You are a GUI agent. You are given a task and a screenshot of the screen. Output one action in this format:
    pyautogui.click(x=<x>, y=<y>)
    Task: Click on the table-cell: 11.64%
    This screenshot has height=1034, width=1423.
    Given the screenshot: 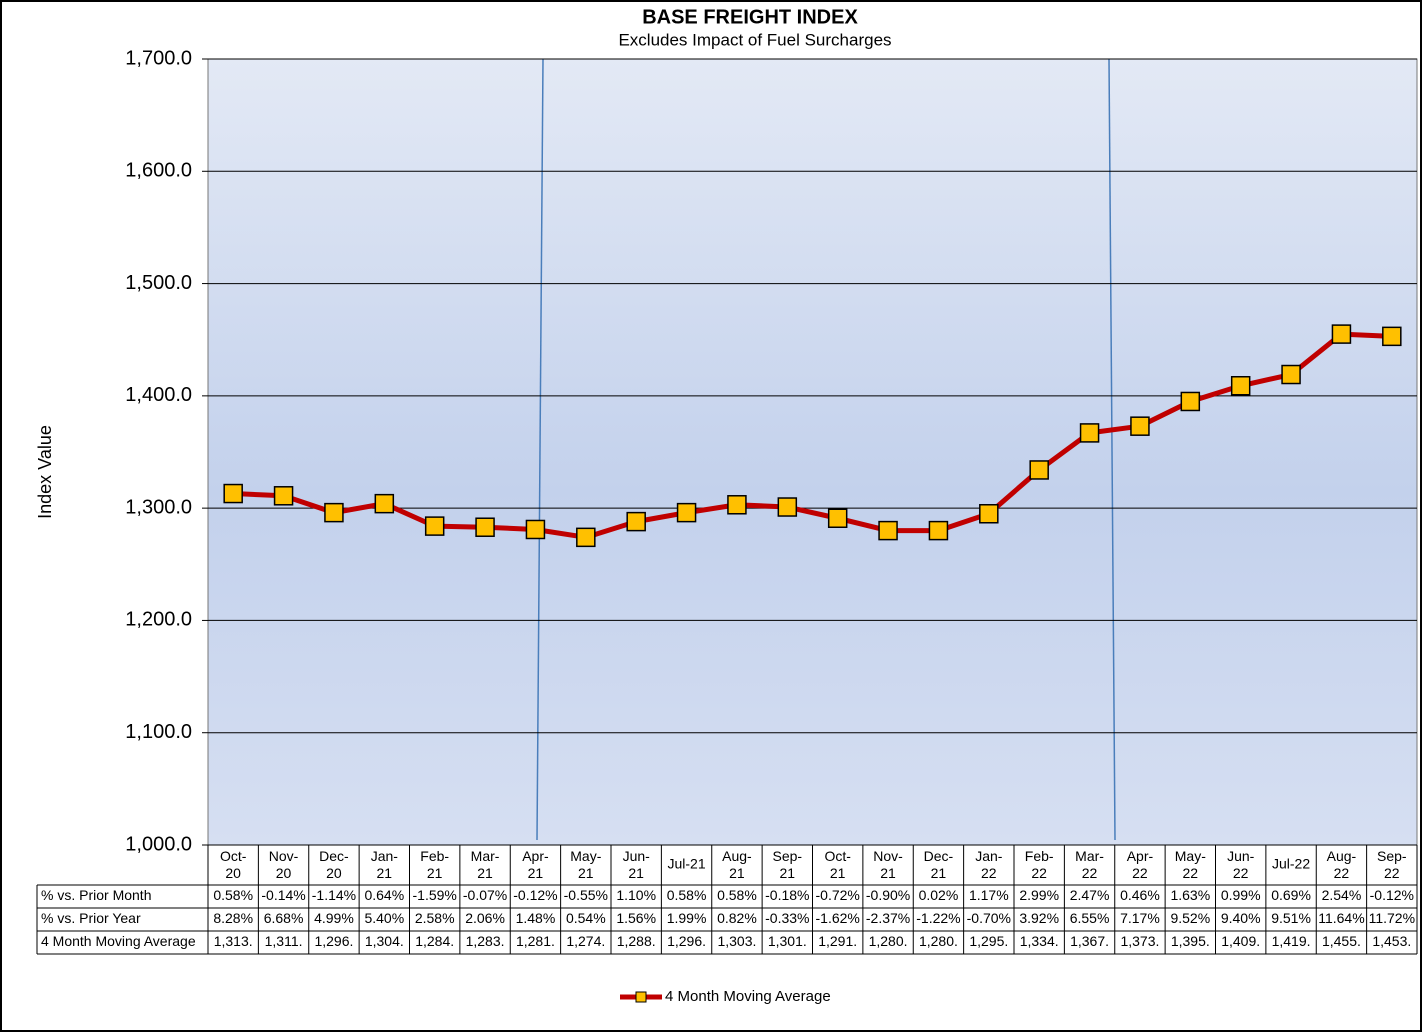 What is the action you would take?
    pyautogui.click(x=1341, y=918)
    